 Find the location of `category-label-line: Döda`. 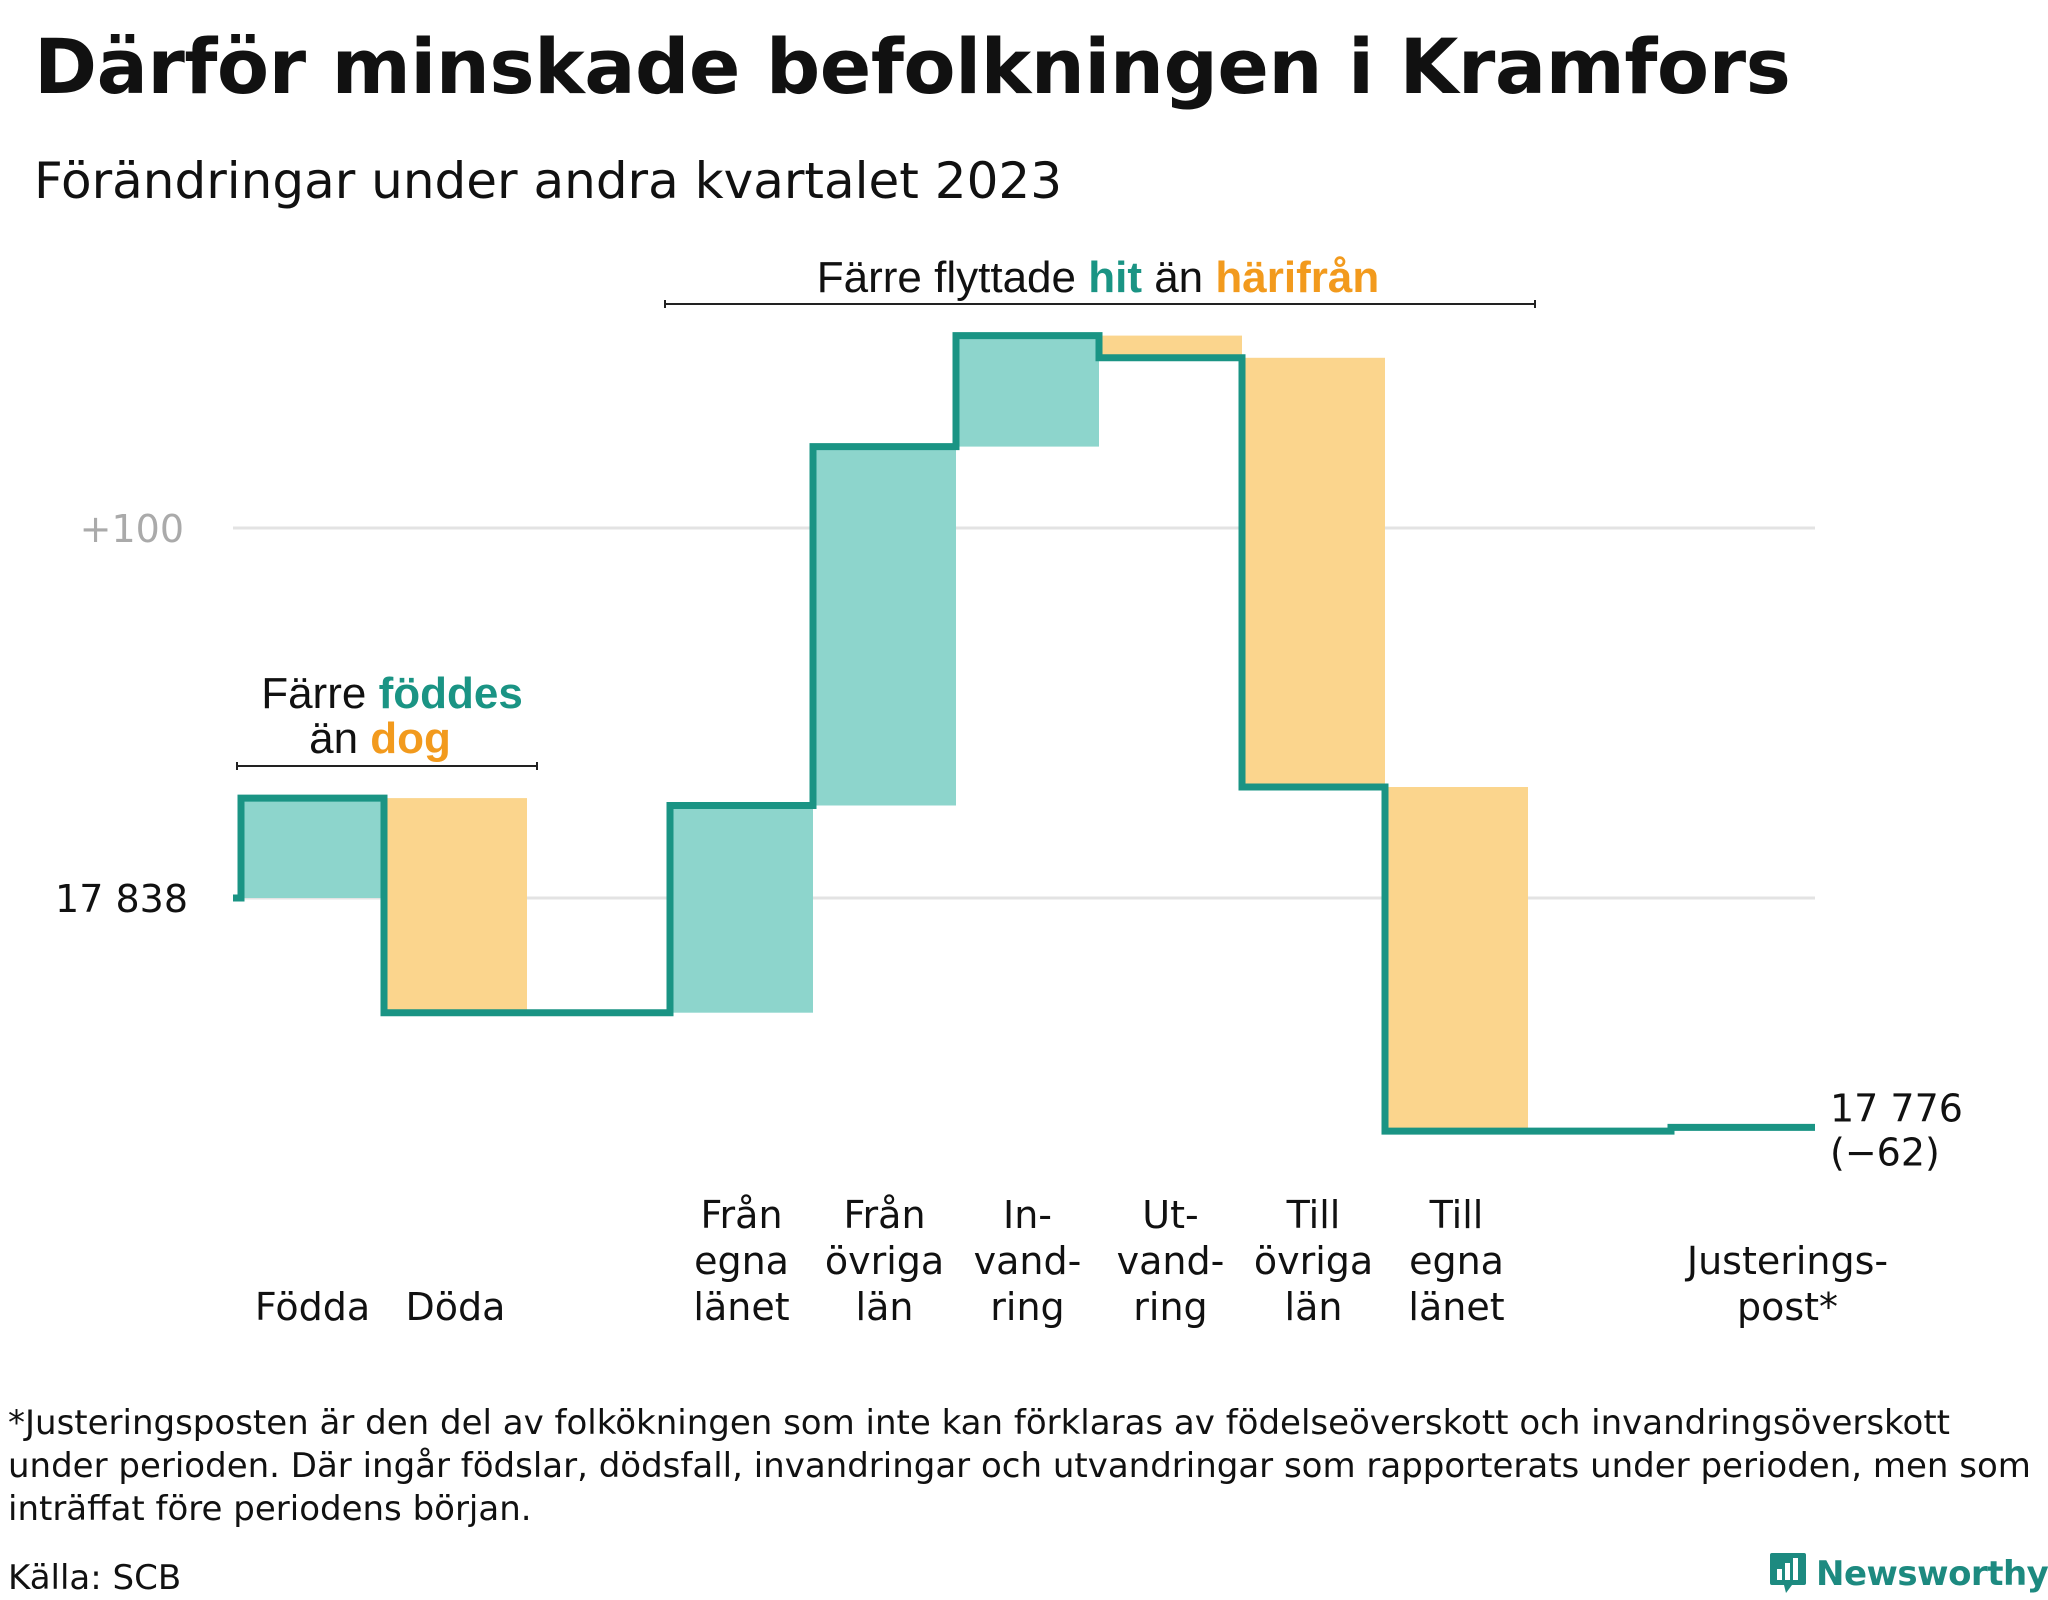

category-label-line: Döda is located at coordinates (456, 1307).